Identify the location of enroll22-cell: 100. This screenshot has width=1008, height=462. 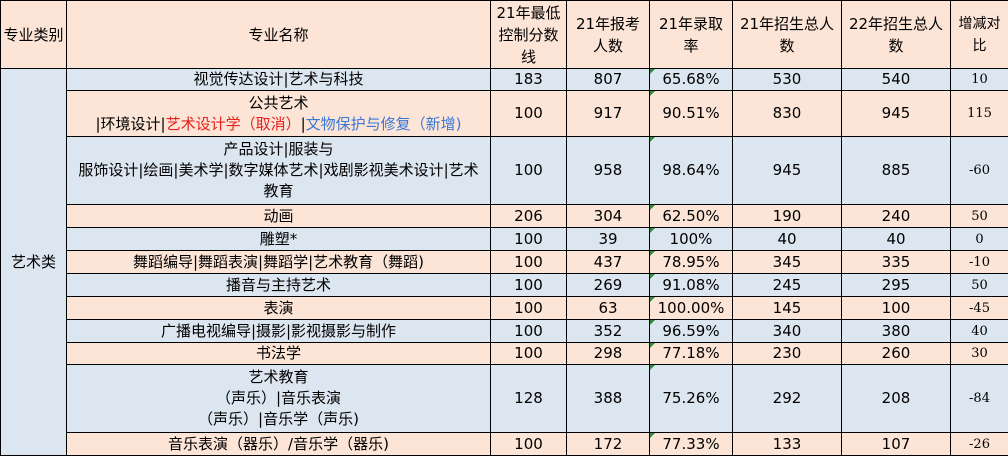
(896, 308).